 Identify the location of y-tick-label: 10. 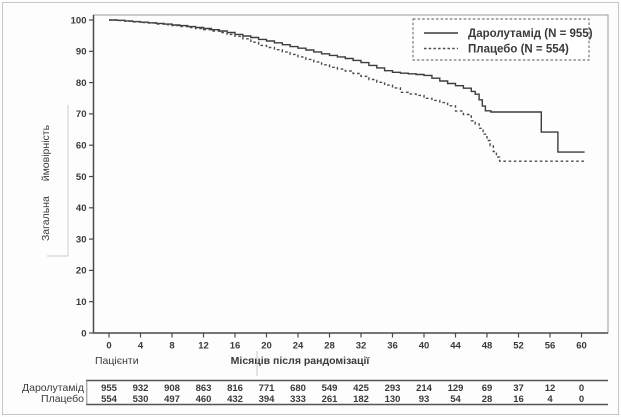
(81, 302).